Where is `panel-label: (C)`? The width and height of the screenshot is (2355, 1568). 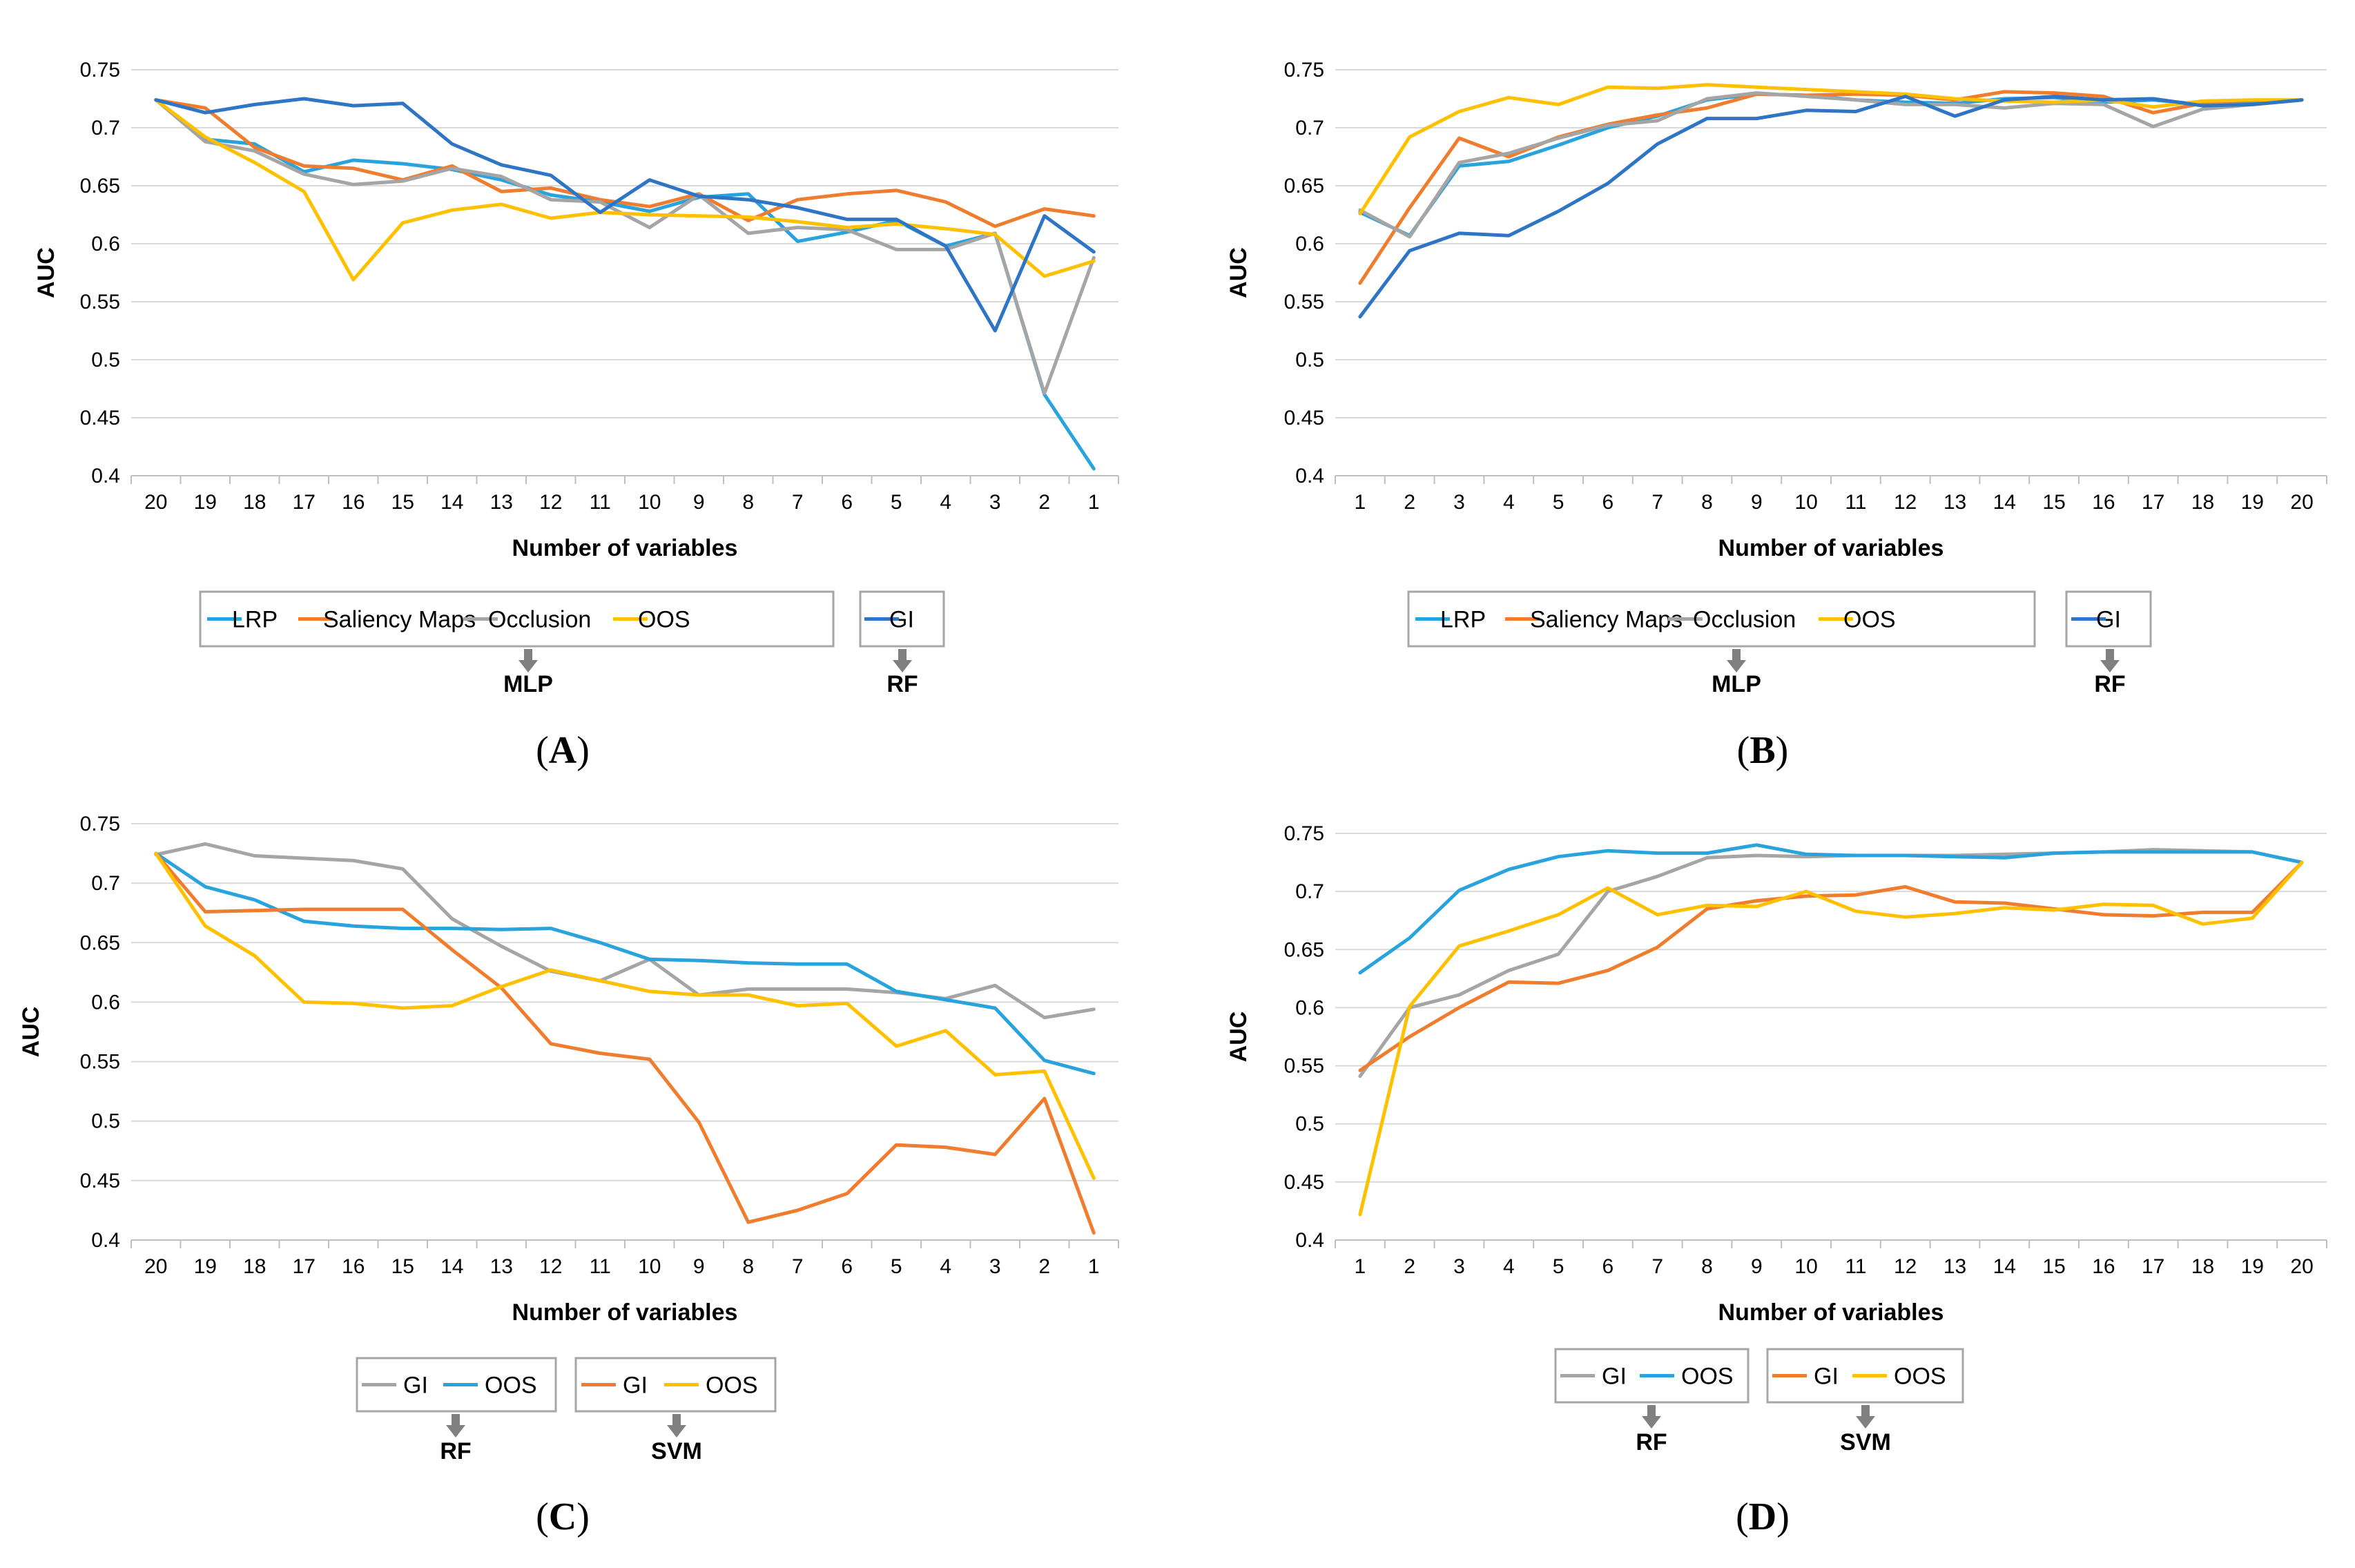 panel-label: (C) is located at coordinates (563, 1517).